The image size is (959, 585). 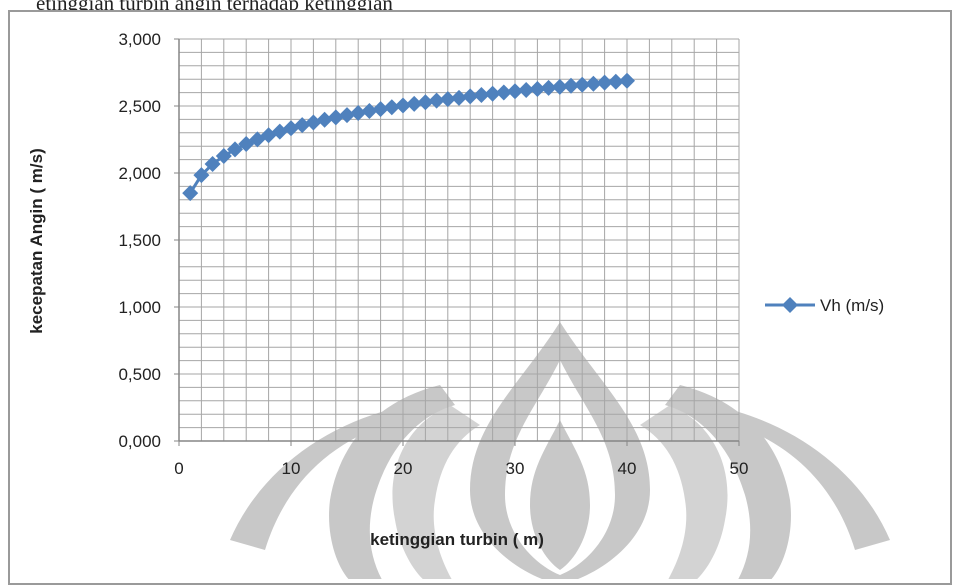 What do you see at coordinates (403, 468) in the screenshot?
I see `x-tick-label: 20` at bounding box center [403, 468].